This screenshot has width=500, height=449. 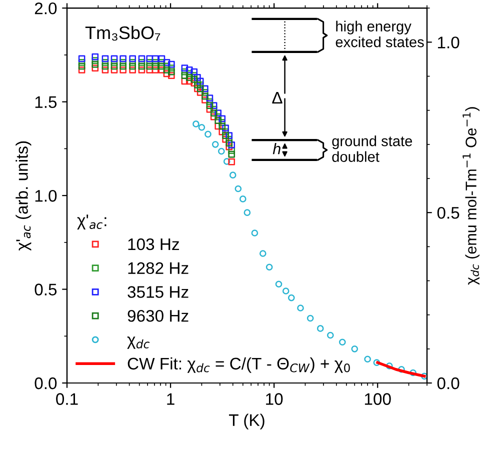 I want to click on x-axis-title: T (K), so click(x=246, y=422).